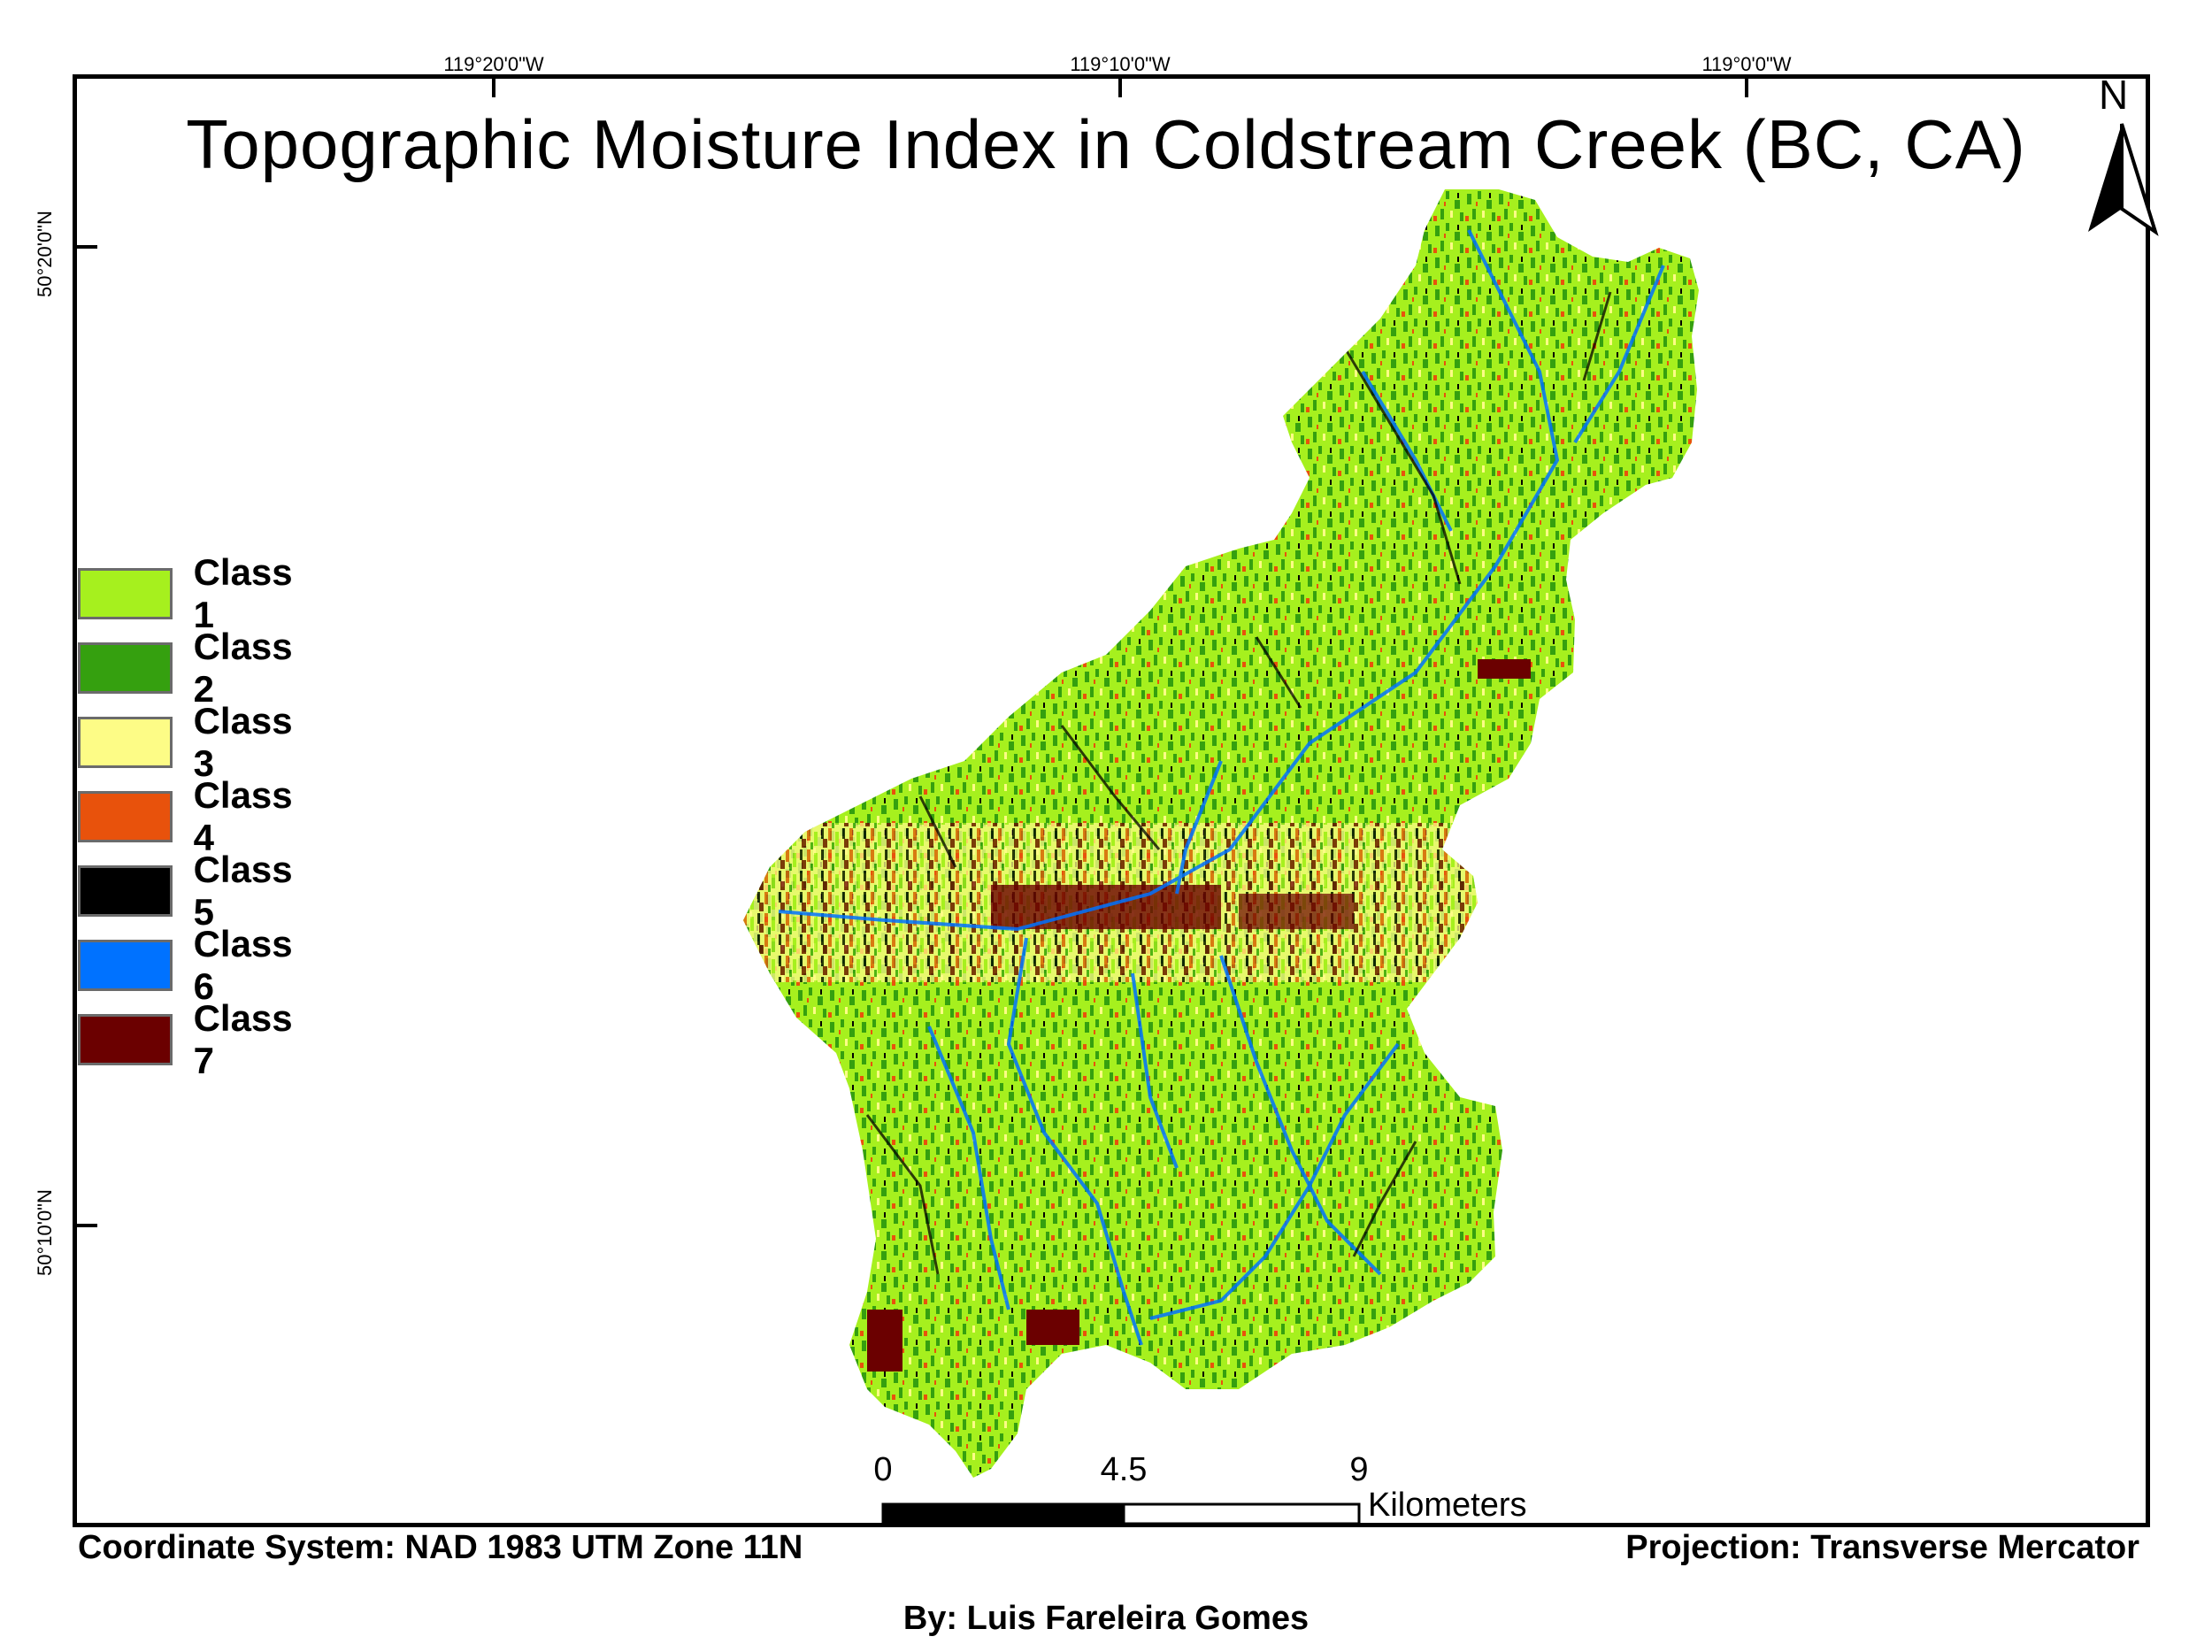 The width and height of the screenshot is (2212, 1652). I want to click on legend-label: Class 5, so click(243, 891).